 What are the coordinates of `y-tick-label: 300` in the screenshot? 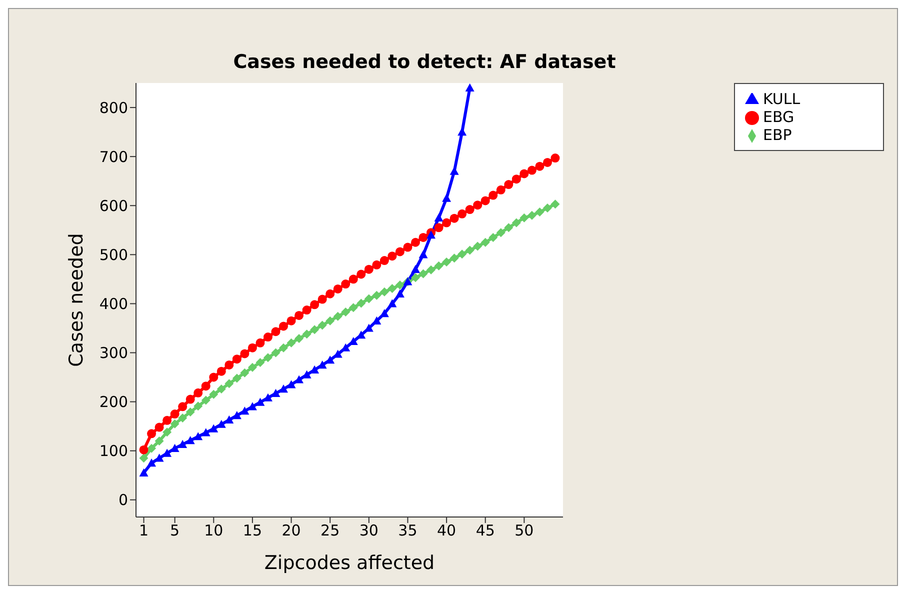 It's located at (113, 353).